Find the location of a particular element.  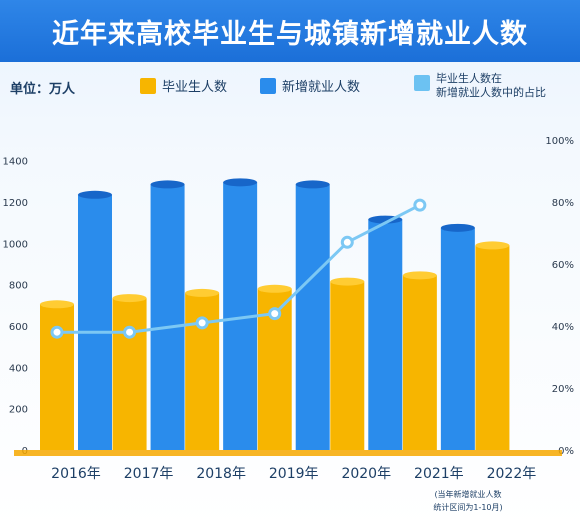

category-label: 2018年 is located at coordinates (221, 474).